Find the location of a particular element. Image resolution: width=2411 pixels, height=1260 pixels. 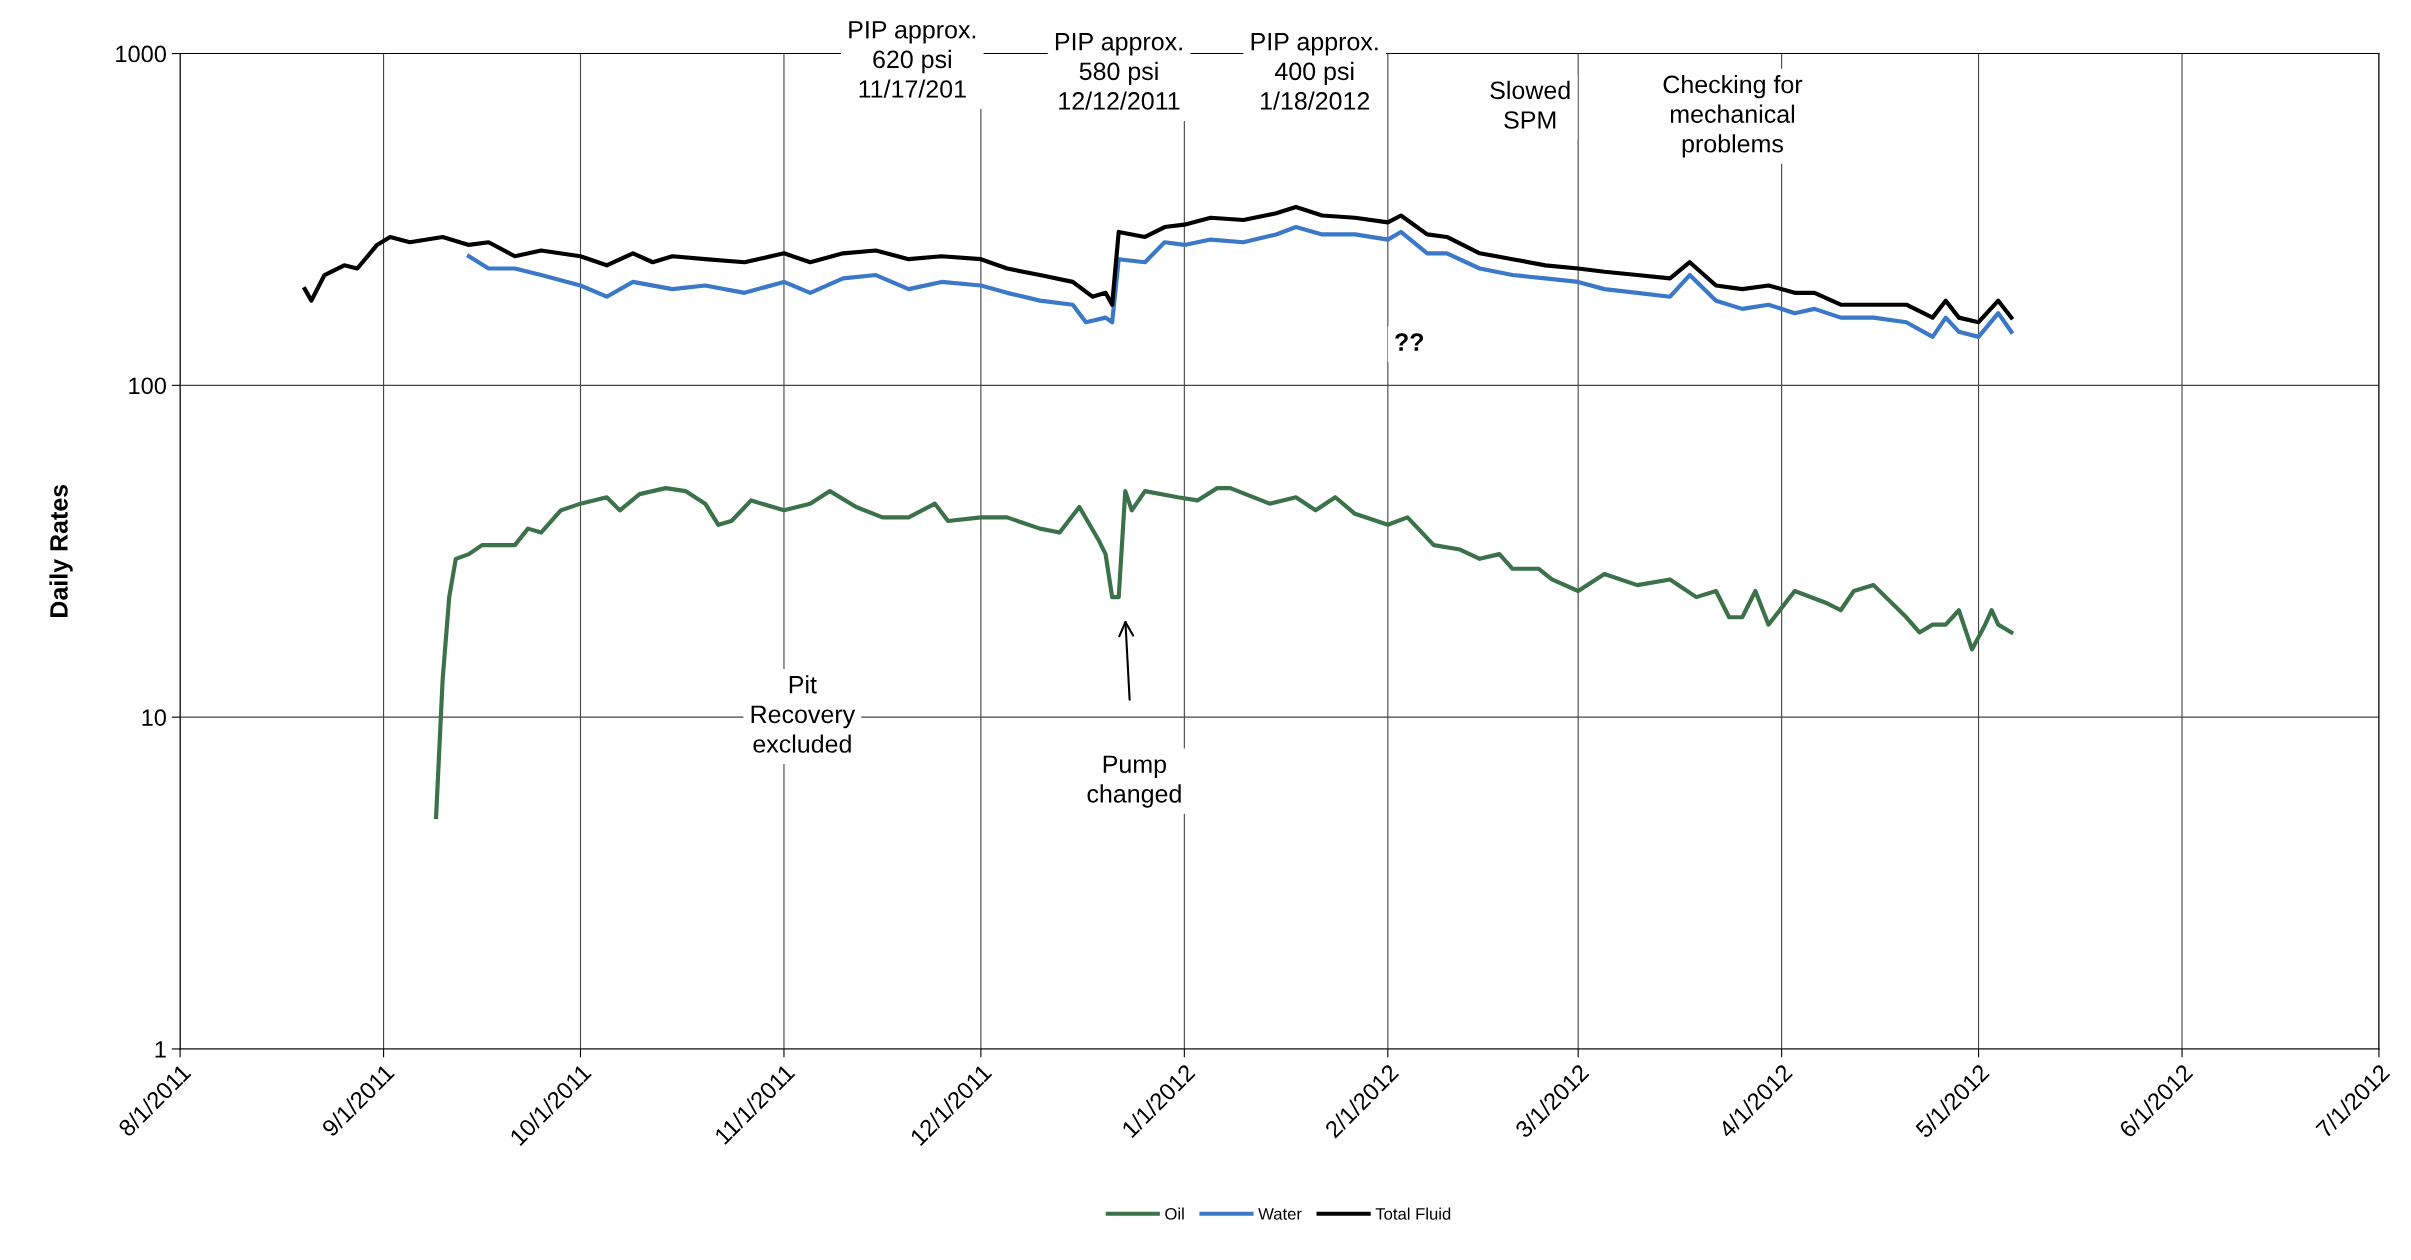

annotation: ?? is located at coordinates (1409, 342).